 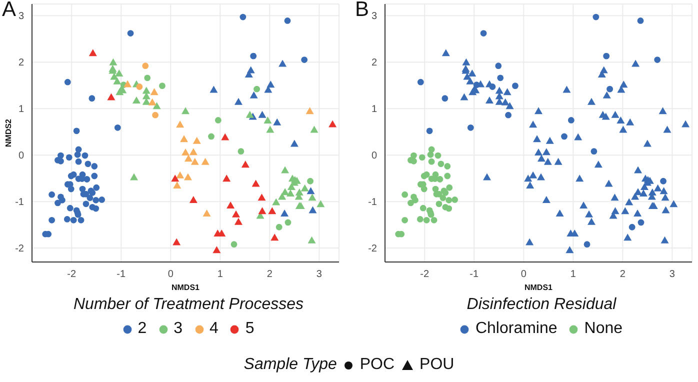 I want to click on legend-label: Chloramine, so click(x=516, y=329).